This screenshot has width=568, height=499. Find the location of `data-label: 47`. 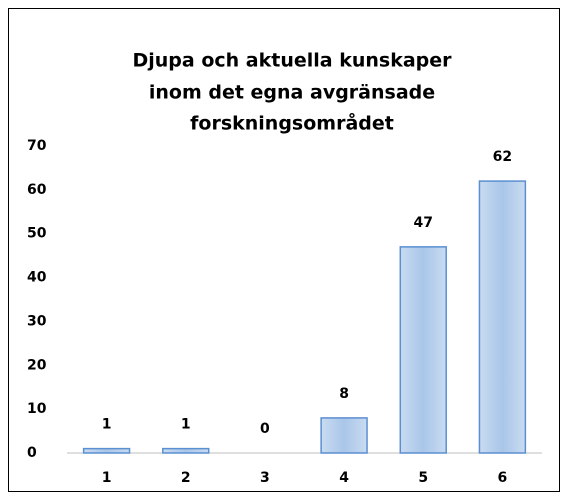

data-label: 47 is located at coordinates (423, 223).